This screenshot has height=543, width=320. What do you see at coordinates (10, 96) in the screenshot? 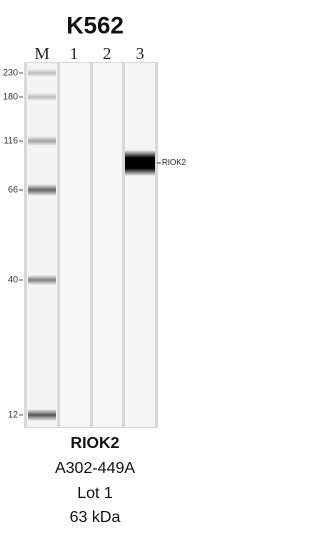
I see `mw-label: 180` at bounding box center [10, 96].